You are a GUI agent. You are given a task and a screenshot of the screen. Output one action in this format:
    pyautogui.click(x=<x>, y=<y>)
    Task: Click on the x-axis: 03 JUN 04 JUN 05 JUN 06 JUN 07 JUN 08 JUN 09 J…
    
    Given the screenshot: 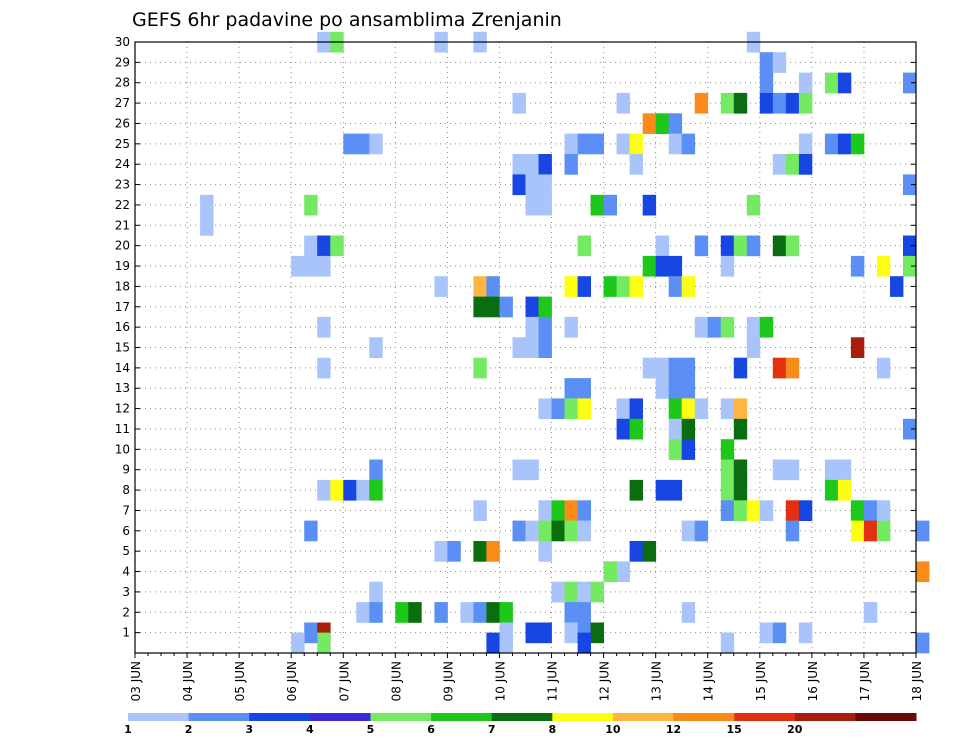 What is the action you would take?
    pyautogui.click(x=526, y=677)
    